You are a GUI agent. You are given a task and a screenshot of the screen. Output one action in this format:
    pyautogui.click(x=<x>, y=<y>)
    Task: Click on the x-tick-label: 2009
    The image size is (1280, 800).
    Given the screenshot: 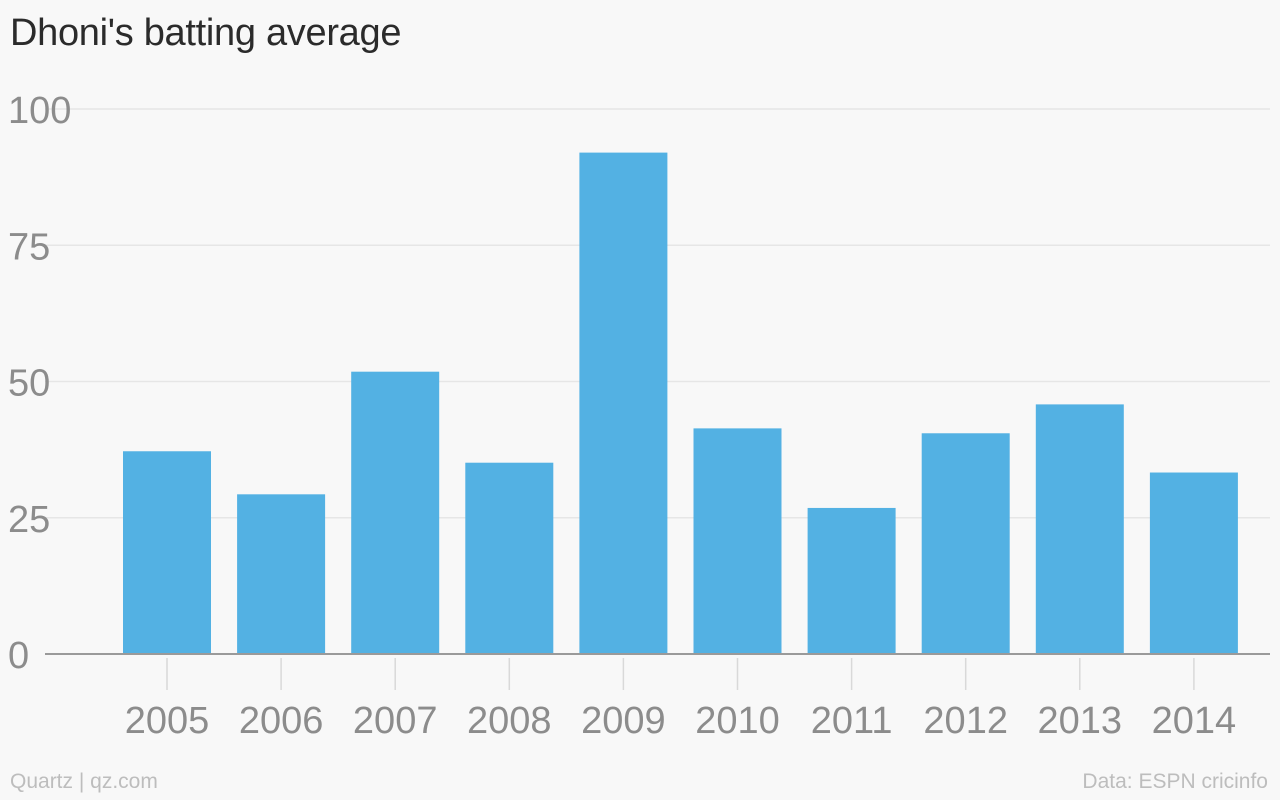 What is the action you would take?
    pyautogui.click(x=623, y=721)
    